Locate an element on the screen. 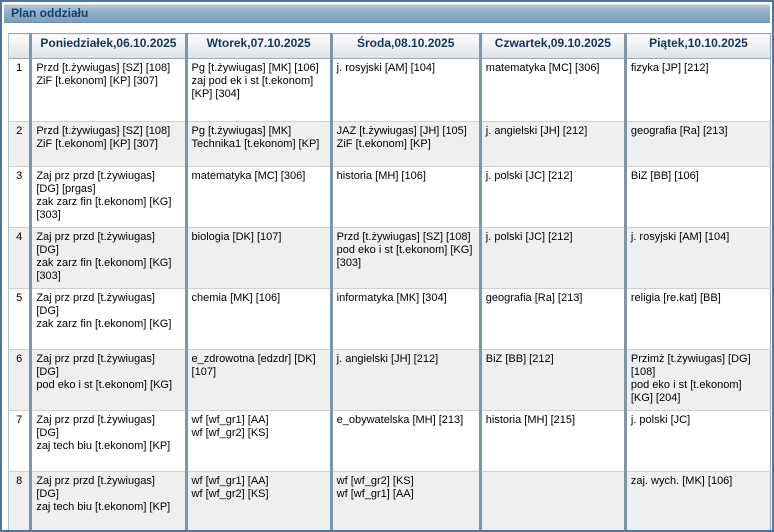 The height and width of the screenshot is (532, 774). lesson-cell: informatyka [MK] [304] is located at coordinates (405, 319).